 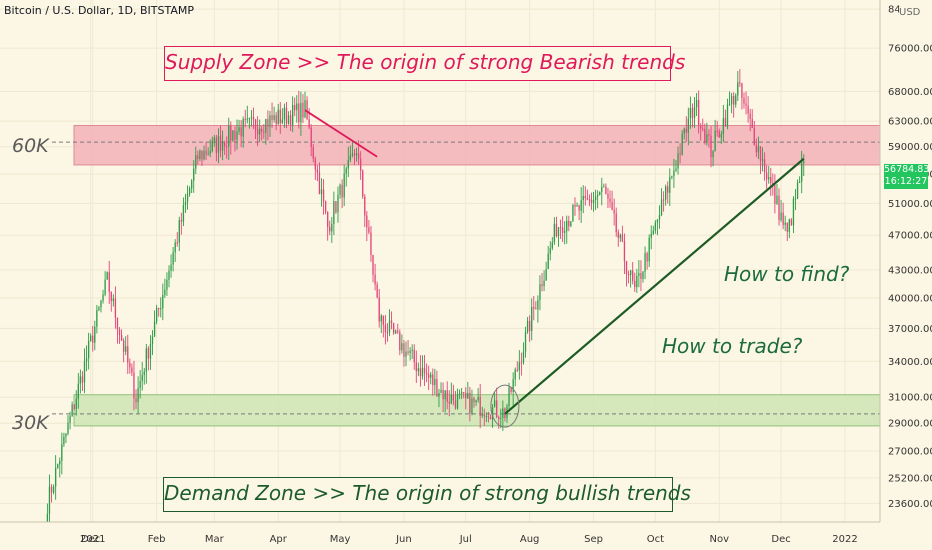 What do you see at coordinates (279, 539) in the screenshot?
I see `time-tick-label: Apr` at bounding box center [279, 539].